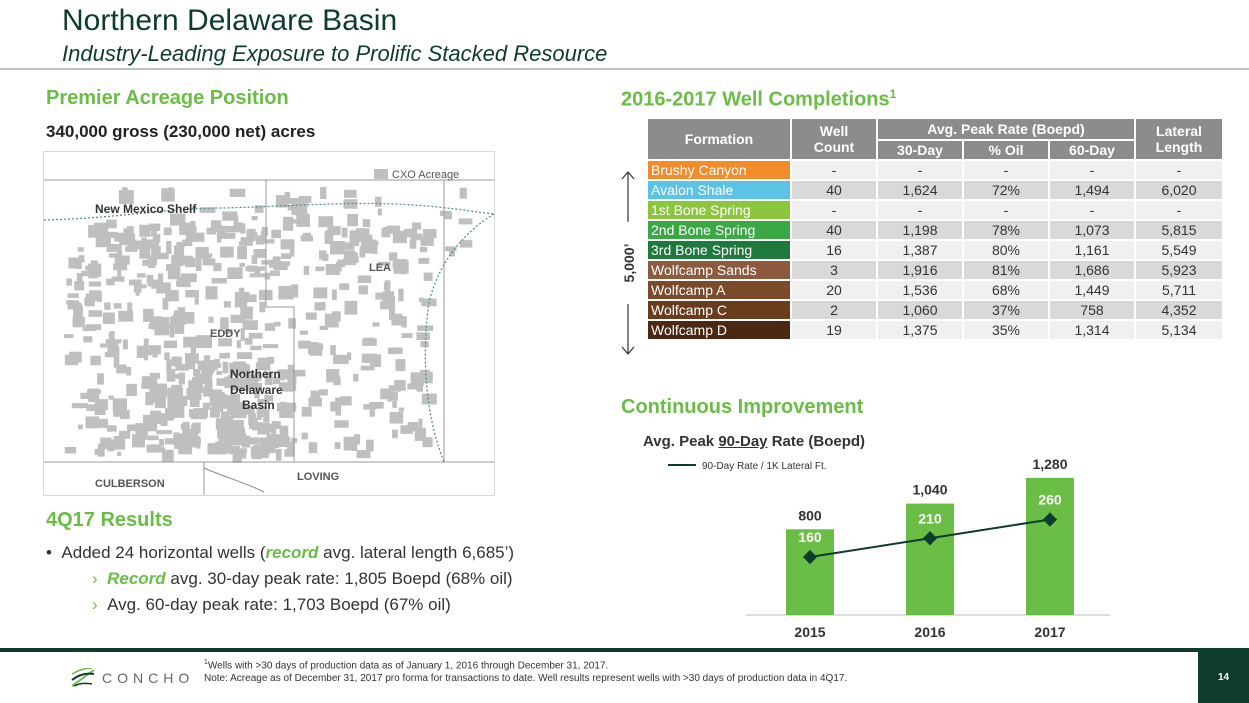 This screenshot has width=1249, height=703. What do you see at coordinates (719, 230) in the screenshot?
I see `cell-formation: 2nd Bone Spring` at bounding box center [719, 230].